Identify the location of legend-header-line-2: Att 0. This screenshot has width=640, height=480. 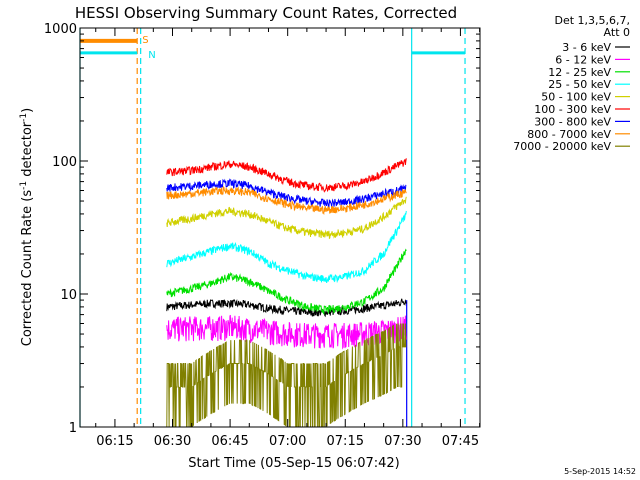
(617, 32).